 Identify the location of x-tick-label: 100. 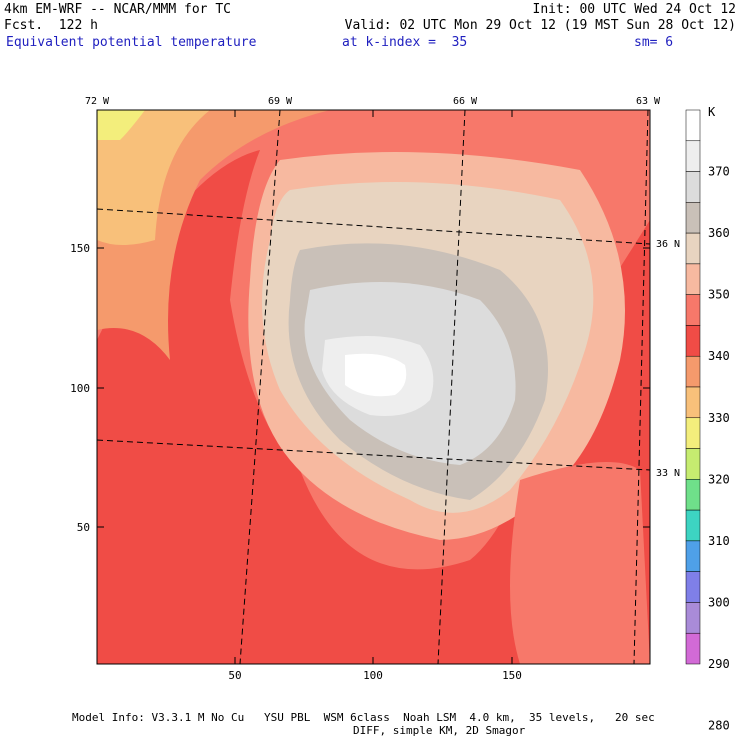
(373, 675).